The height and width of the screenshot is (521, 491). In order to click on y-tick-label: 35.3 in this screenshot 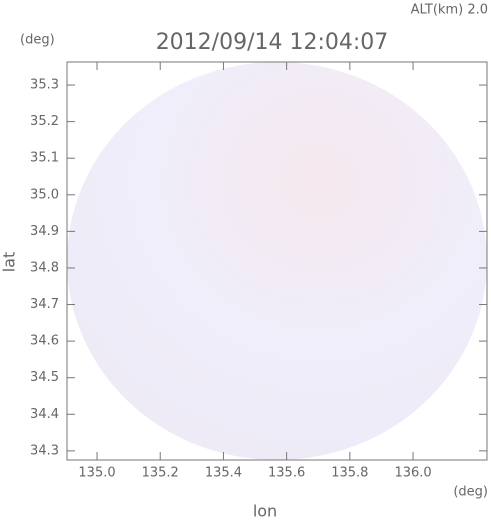, I will do `click(44, 85)`.